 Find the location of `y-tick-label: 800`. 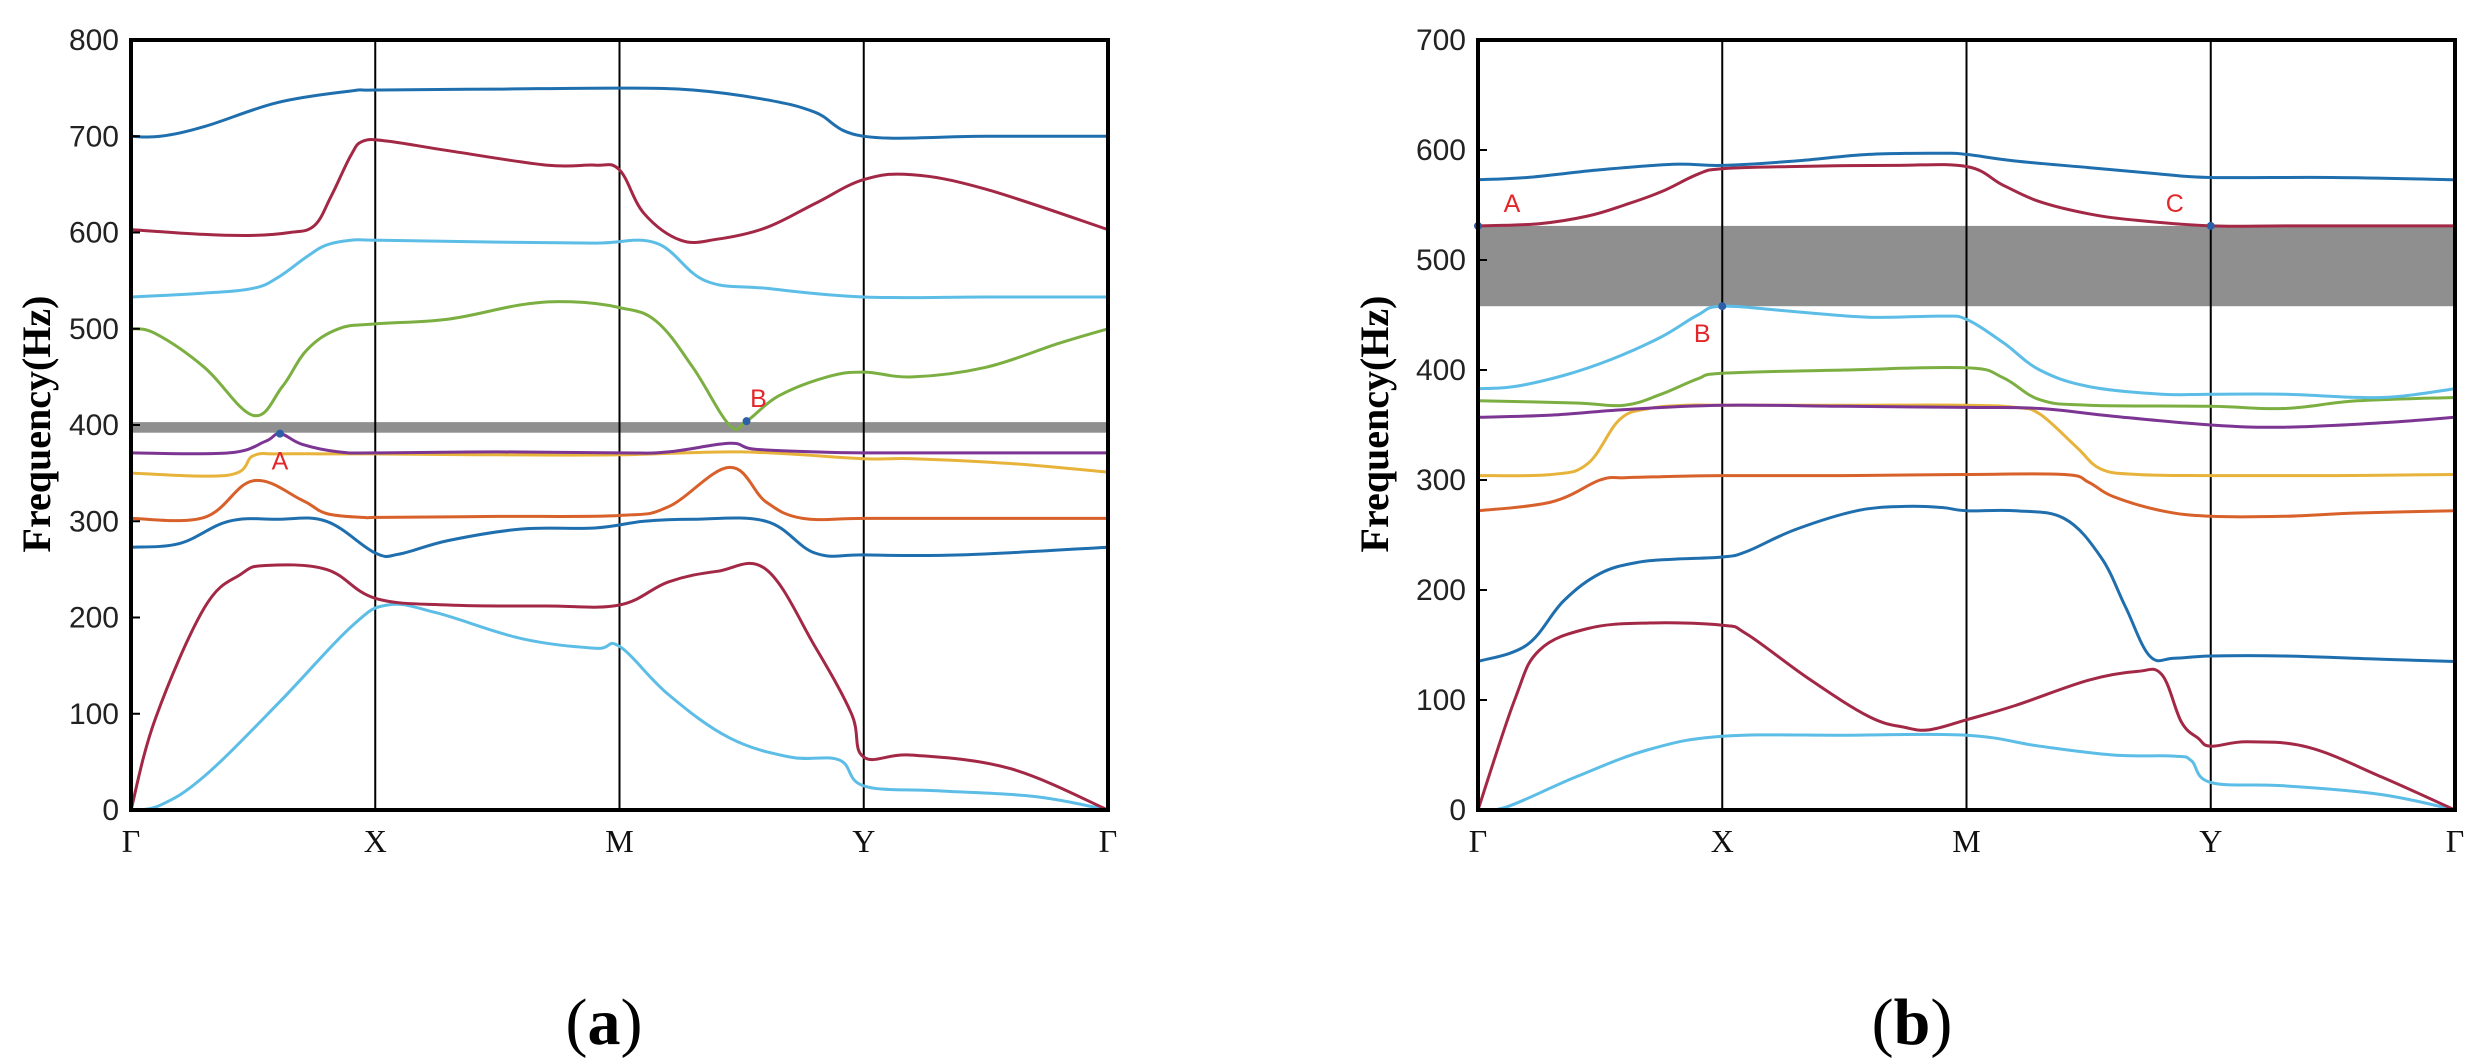

y-tick-label: 800 is located at coordinates (94, 40).